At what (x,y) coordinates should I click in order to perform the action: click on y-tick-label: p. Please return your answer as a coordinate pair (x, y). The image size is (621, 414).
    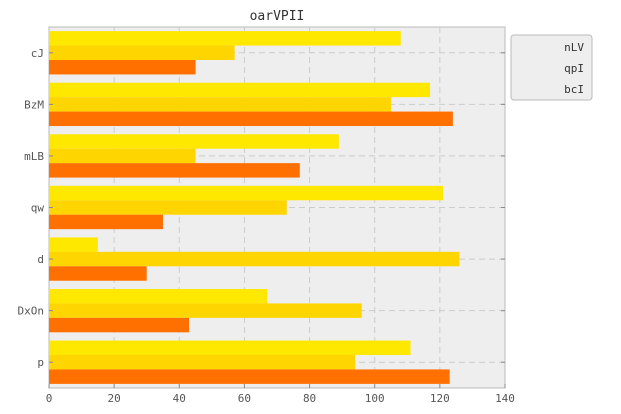
    Looking at the image, I should click on (40, 362).